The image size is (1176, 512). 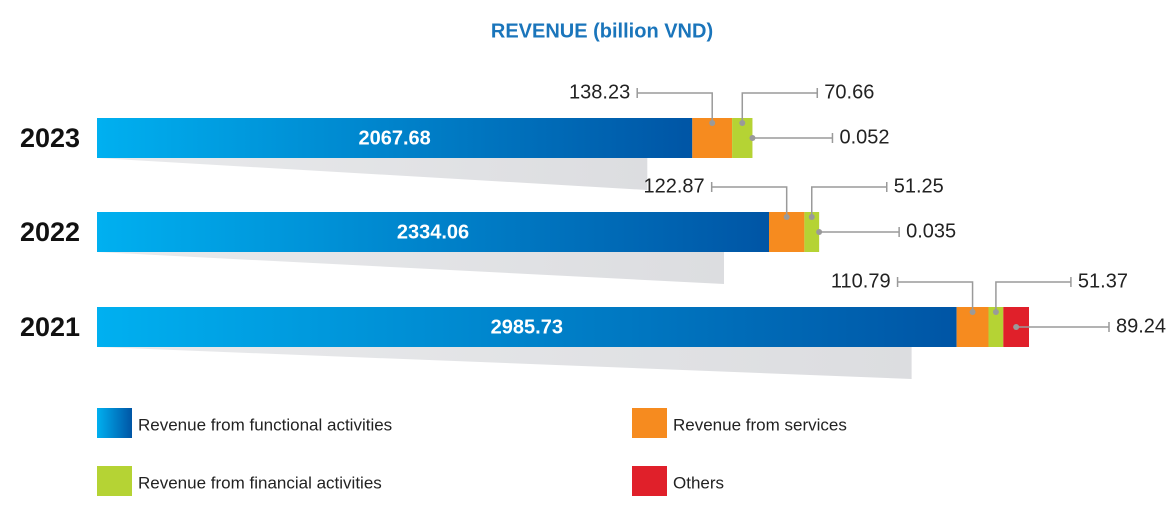 I want to click on chart-title: REVENUE (billion VND), so click(x=602, y=31).